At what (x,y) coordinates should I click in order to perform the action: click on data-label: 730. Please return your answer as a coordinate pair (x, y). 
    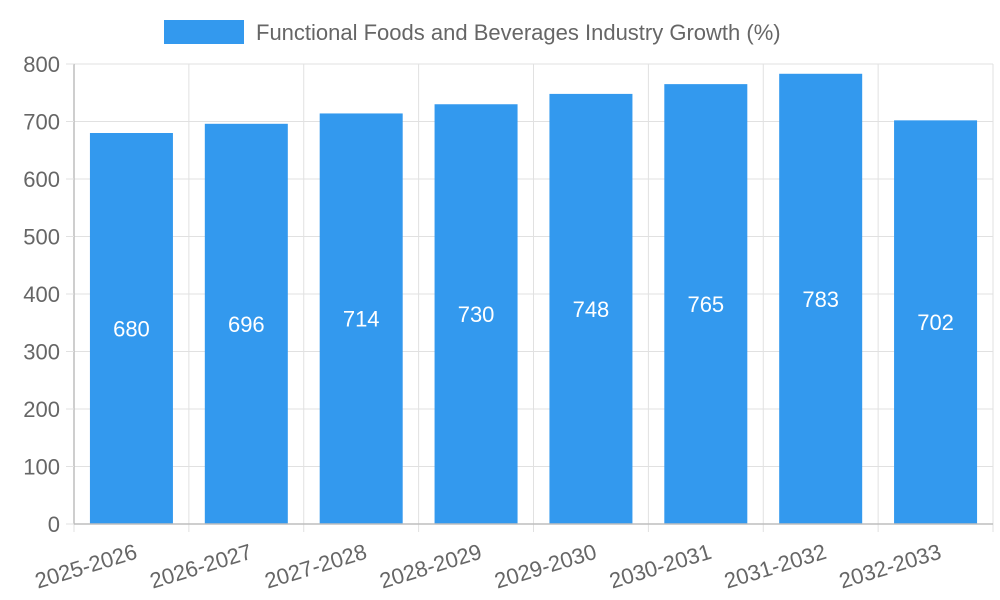
    Looking at the image, I should click on (476, 314).